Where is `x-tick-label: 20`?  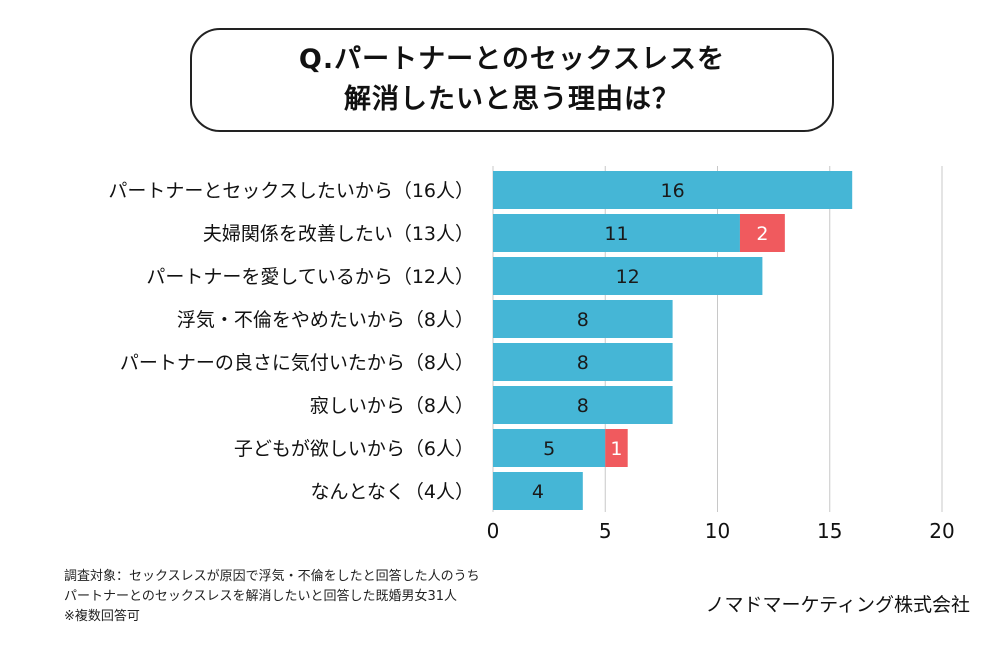 x-tick-label: 20 is located at coordinates (941, 531).